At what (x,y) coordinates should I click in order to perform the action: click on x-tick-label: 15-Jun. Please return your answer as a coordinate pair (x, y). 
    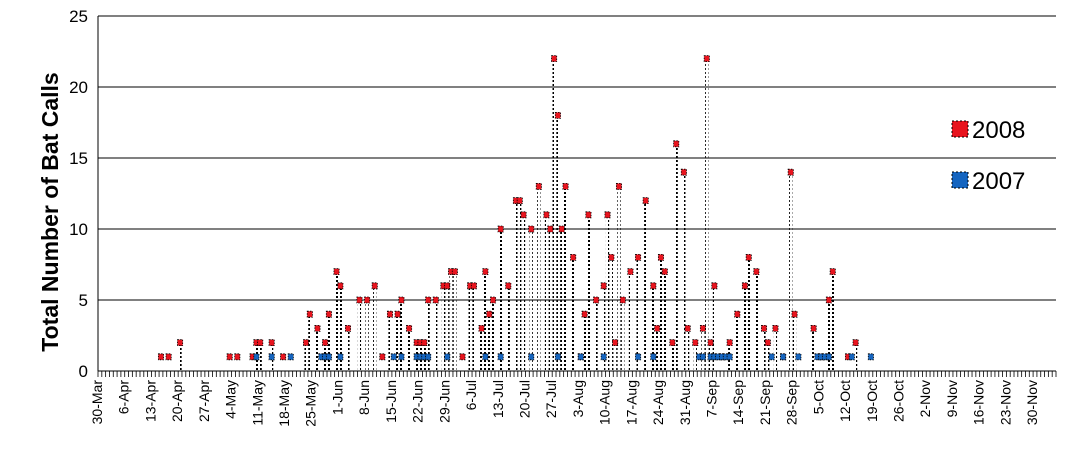
    Looking at the image, I should click on (391, 401).